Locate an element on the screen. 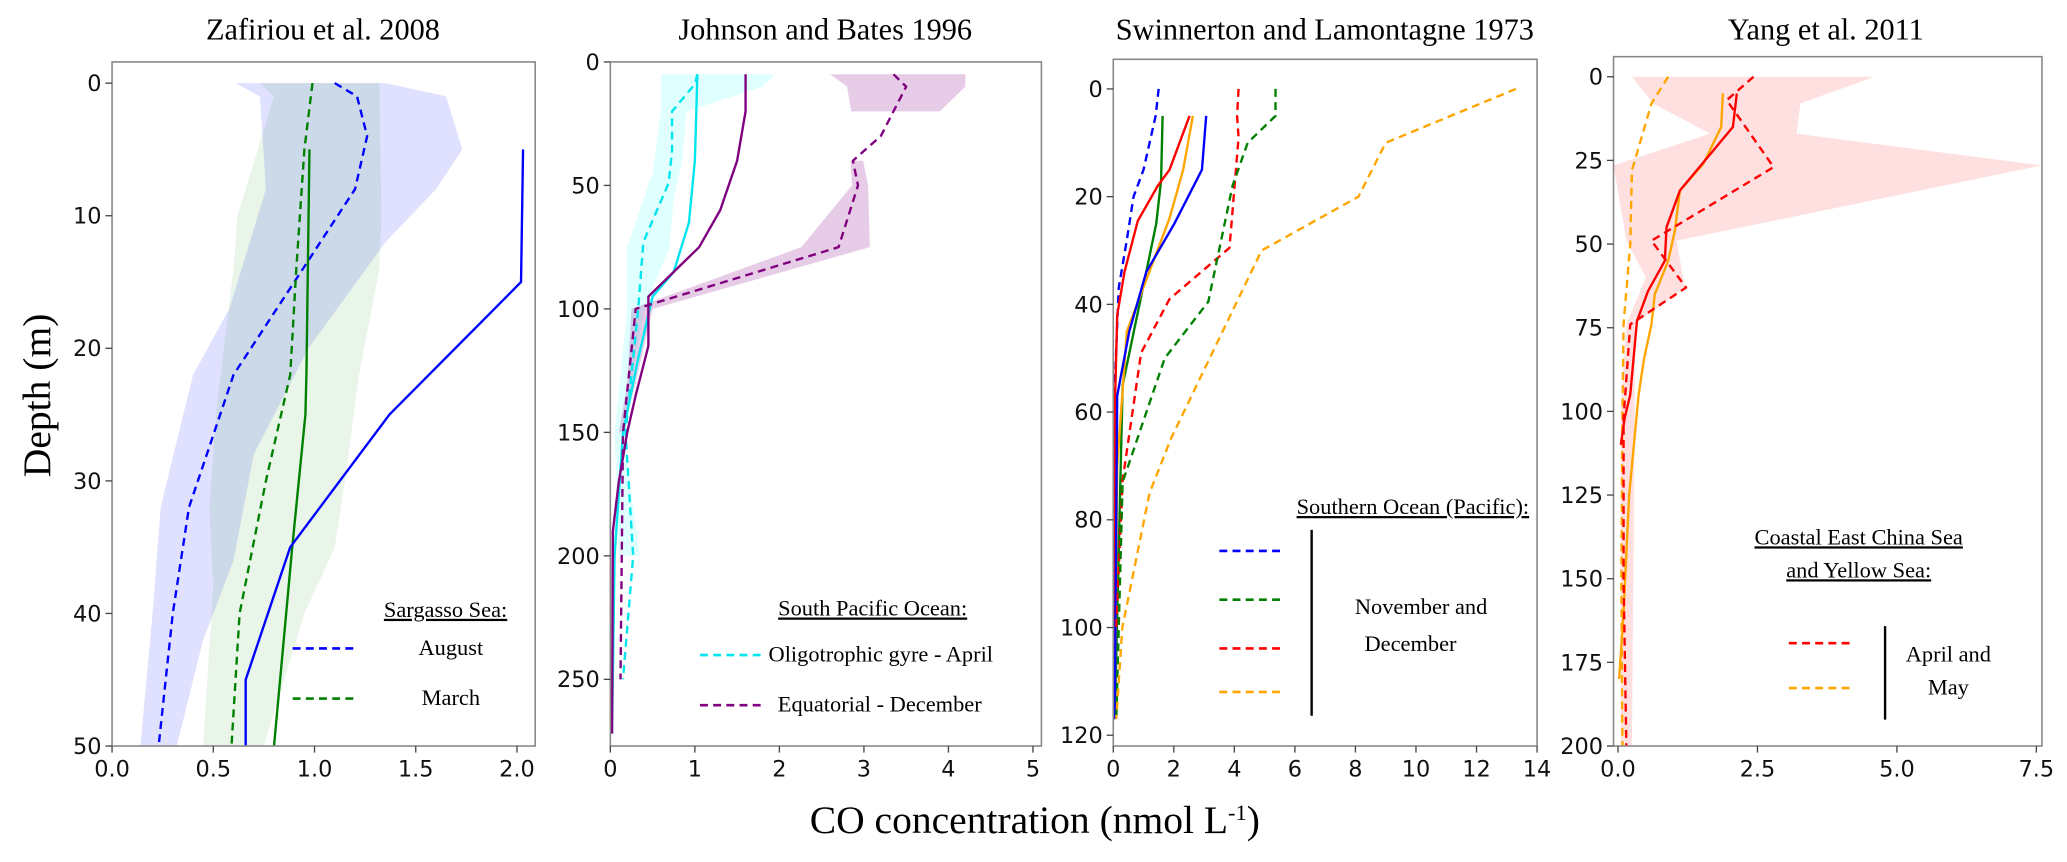 The image size is (2067, 862). x-axis-label: CO concentration (nmol L-1) is located at coordinates (1035, 820).